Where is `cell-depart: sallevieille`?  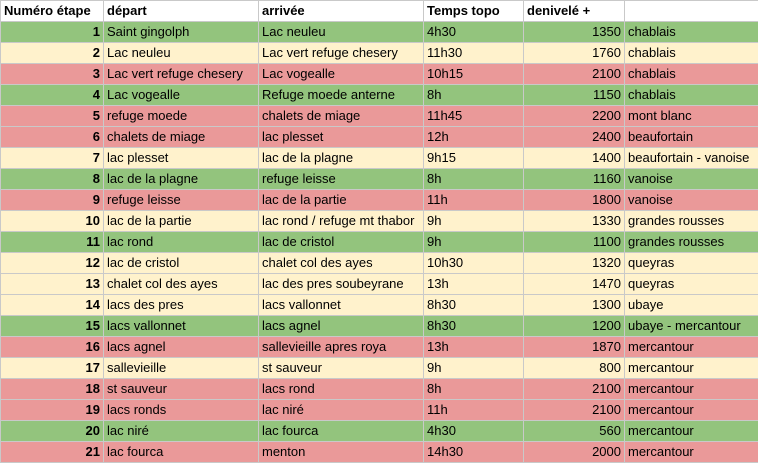
cell-depart: sallevieille is located at coordinates (181, 368).